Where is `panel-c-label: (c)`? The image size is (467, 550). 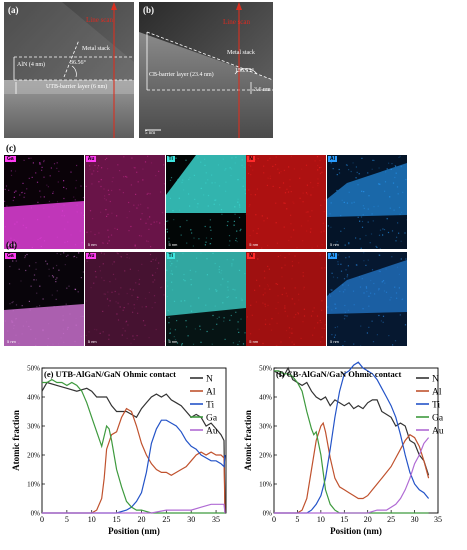 panel-c-label: (c) is located at coordinates (11, 148).